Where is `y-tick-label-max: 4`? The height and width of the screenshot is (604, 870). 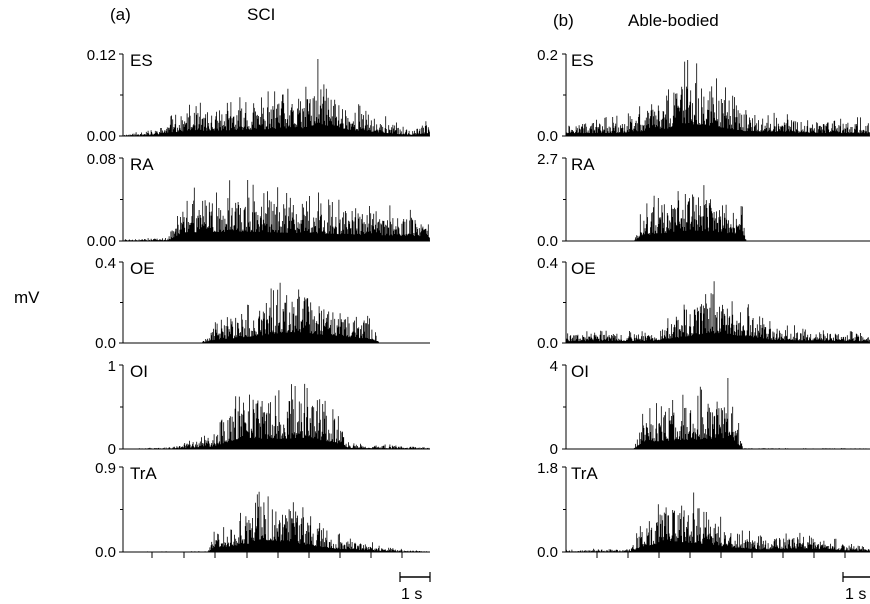 y-tick-label-max: 4 is located at coordinates (554, 366).